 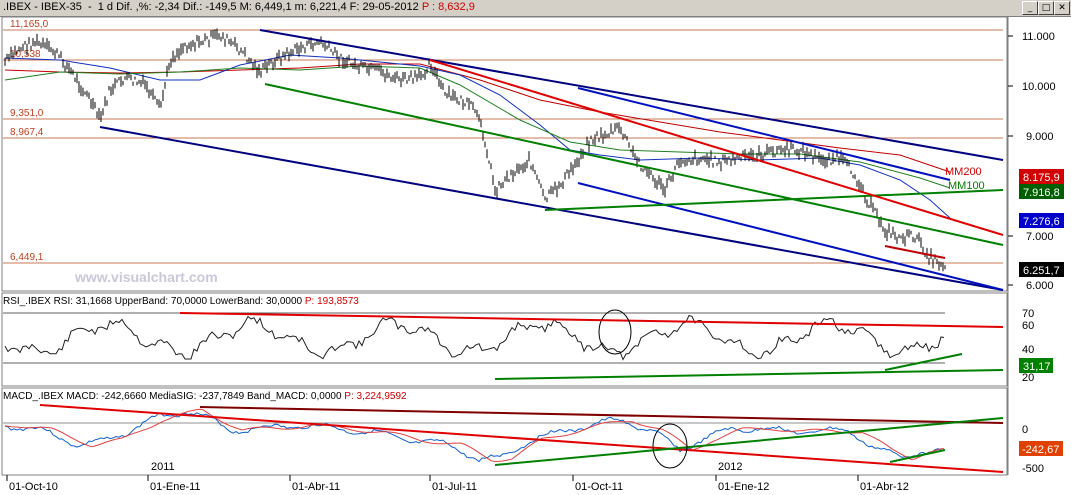 I want to click on rsi-highlight-circle, so click(x=615, y=332).